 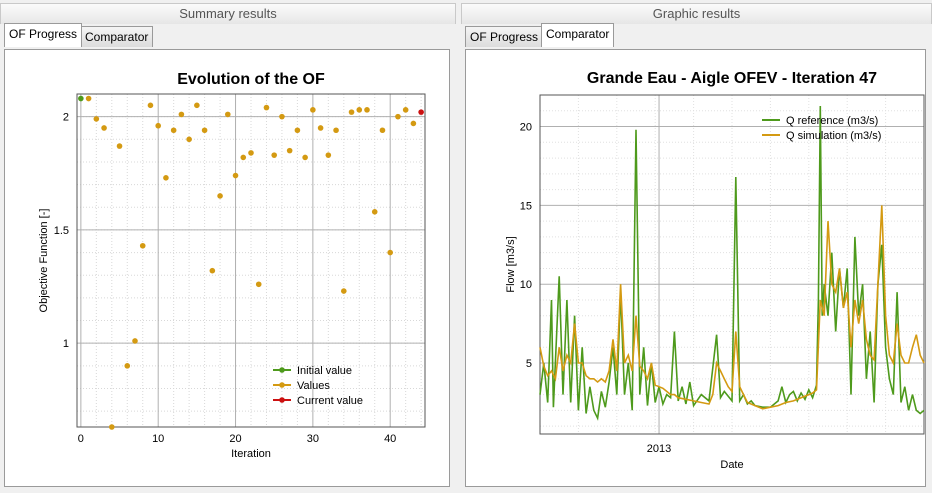 I want to click on y-tick-label: 5, so click(x=529, y=364).